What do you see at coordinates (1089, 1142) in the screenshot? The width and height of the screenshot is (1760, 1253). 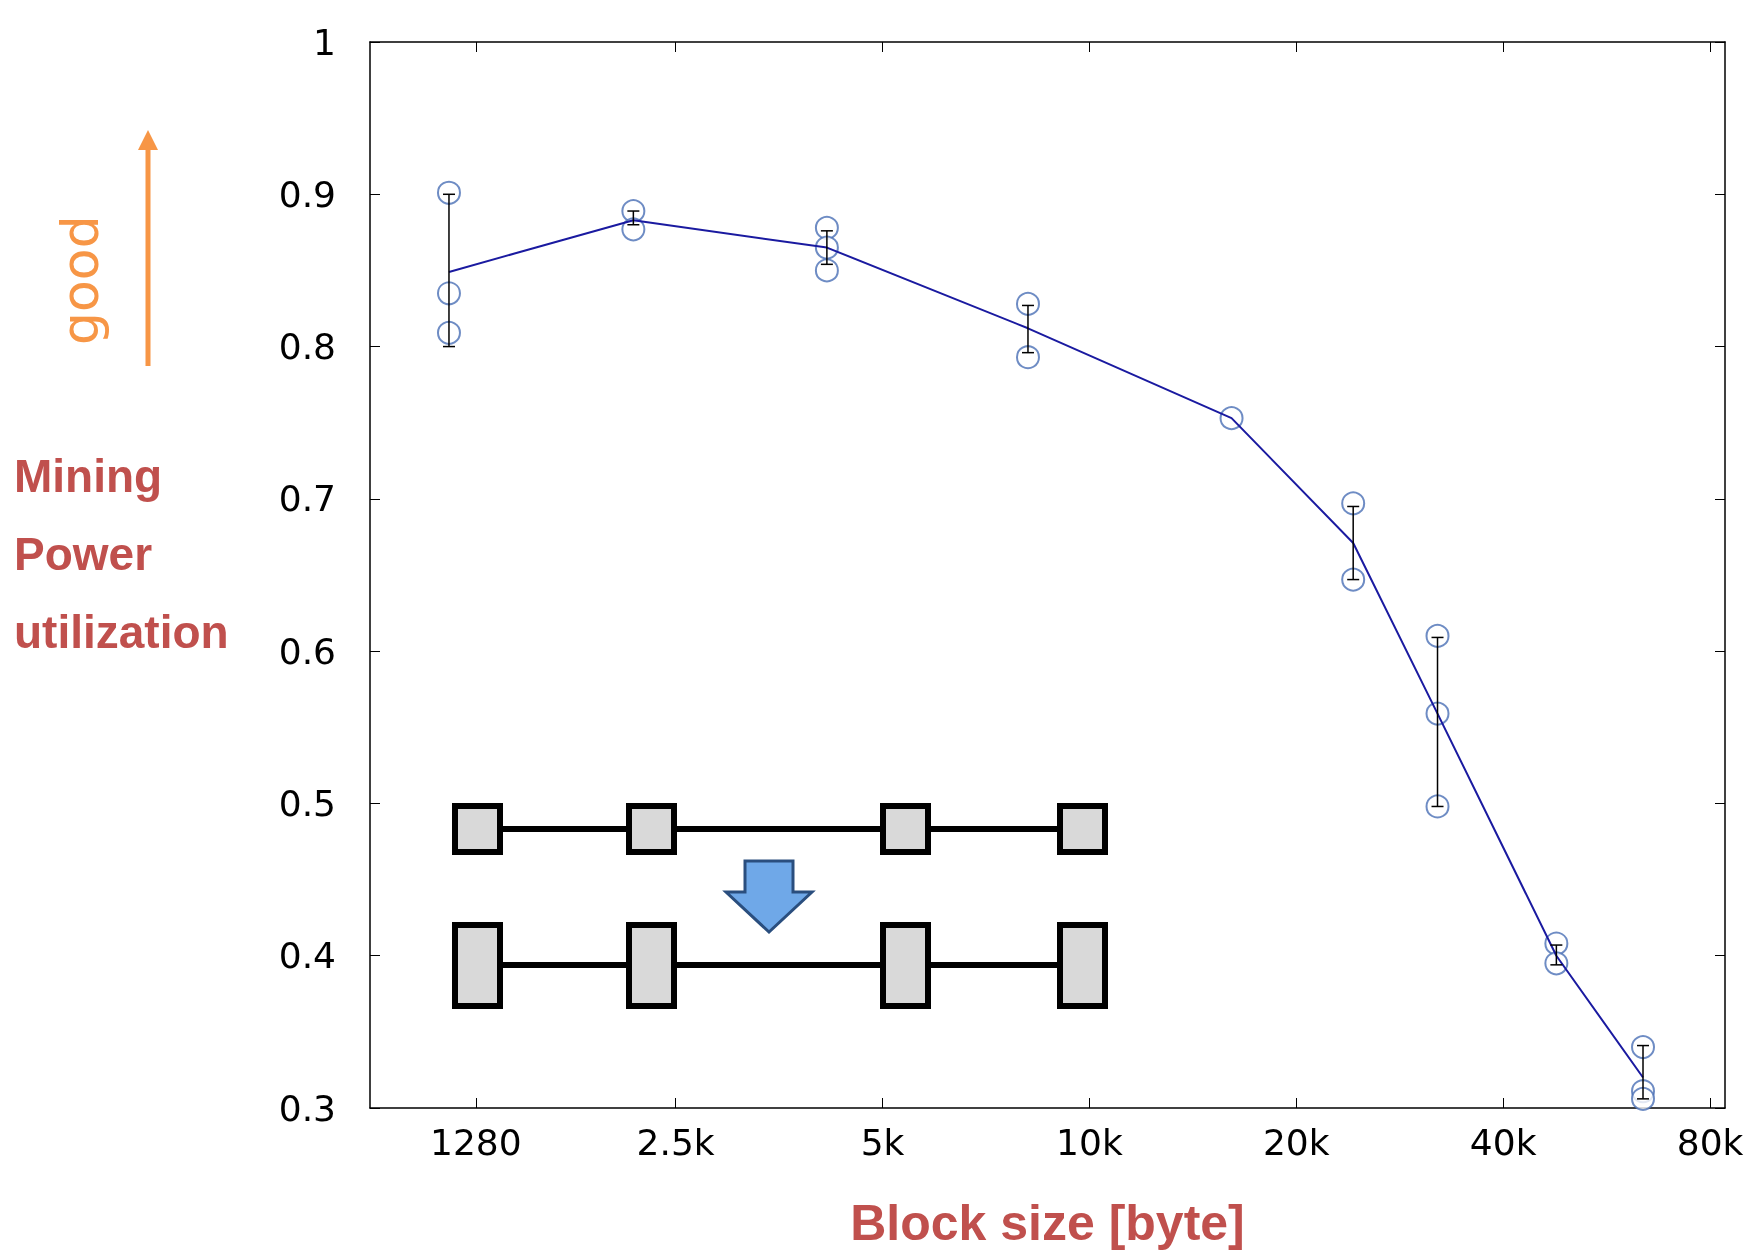 I see `x-tick-label: 10k` at bounding box center [1089, 1142].